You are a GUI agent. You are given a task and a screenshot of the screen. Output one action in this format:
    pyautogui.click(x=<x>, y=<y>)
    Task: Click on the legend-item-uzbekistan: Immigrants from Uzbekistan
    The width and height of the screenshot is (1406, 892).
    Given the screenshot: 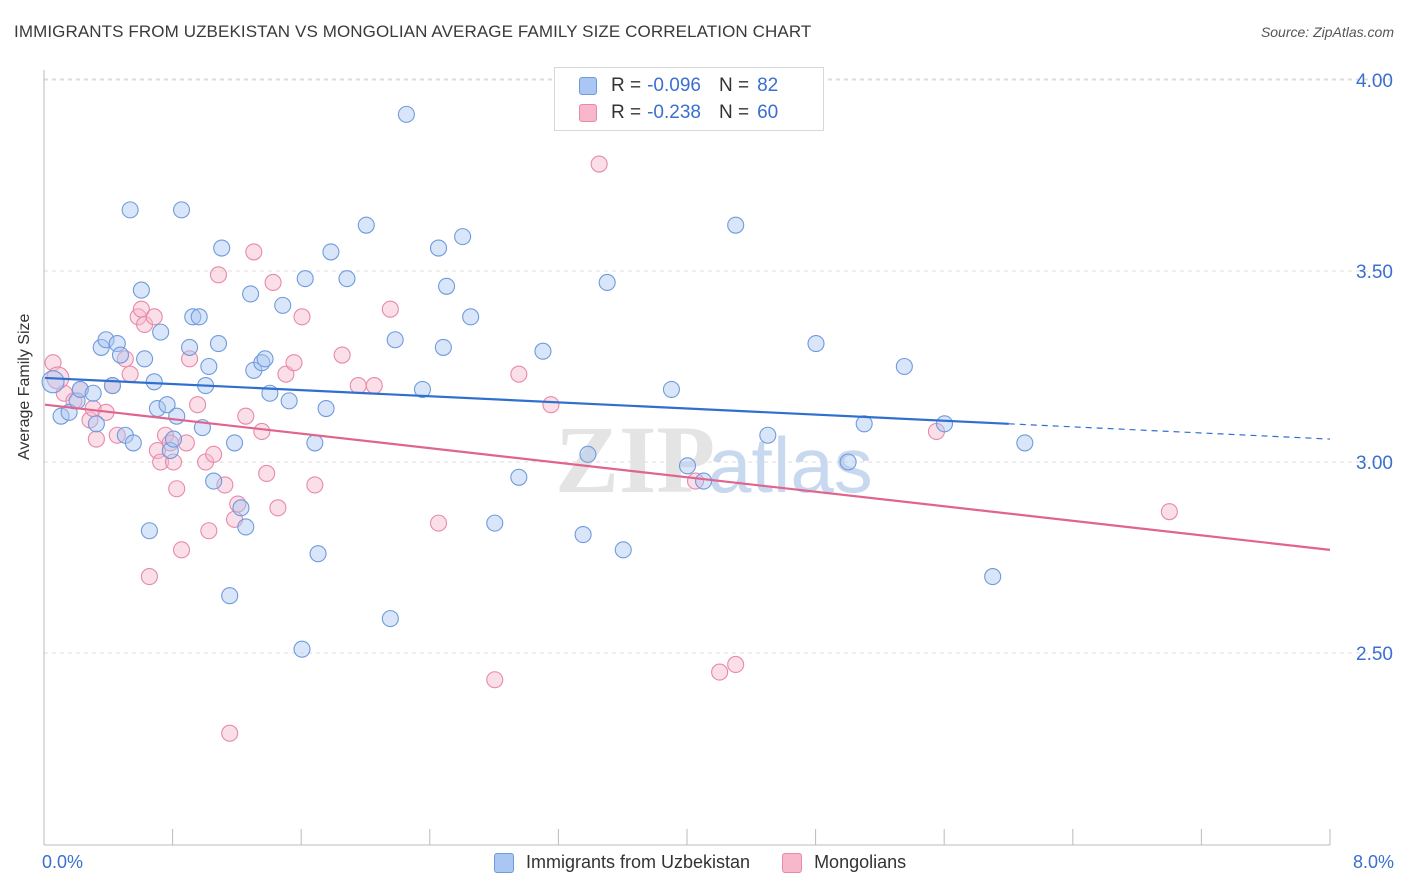 What is the action you would take?
    pyautogui.click(x=622, y=862)
    